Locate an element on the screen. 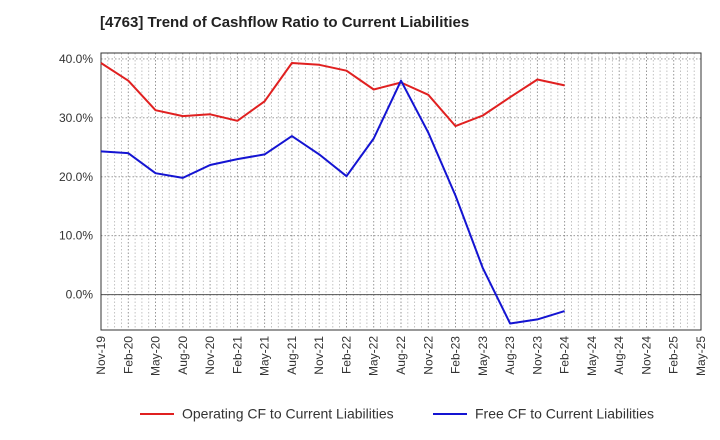 The image size is (720, 440). x-tick-label: Feb-22 is located at coordinates (346, 355).